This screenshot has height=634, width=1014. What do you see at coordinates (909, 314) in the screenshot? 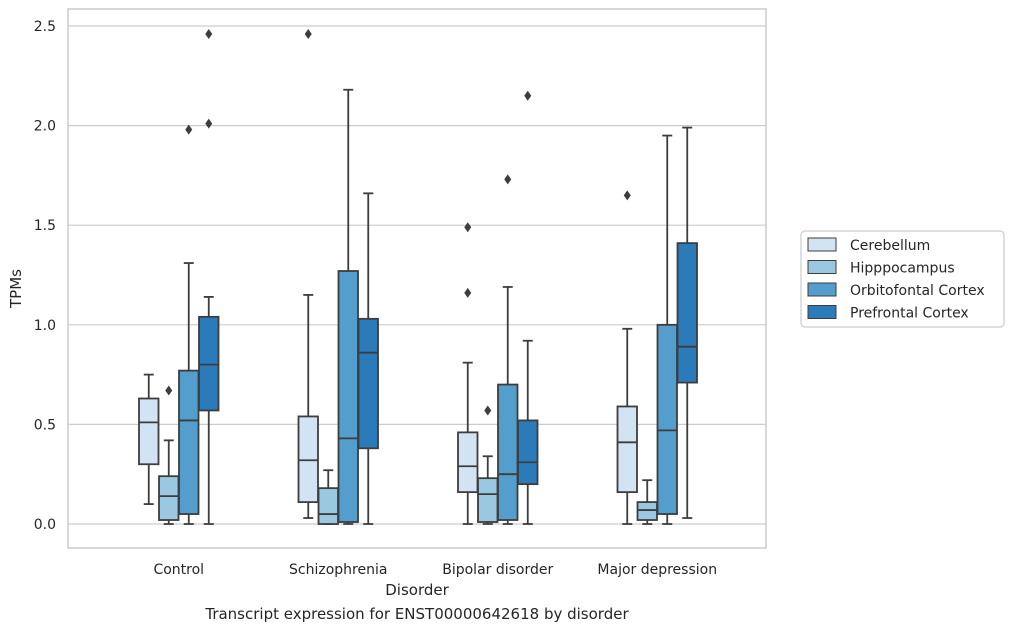
I see `legend-label: Prefrontal Cortex` at bounding box center [909, 314].